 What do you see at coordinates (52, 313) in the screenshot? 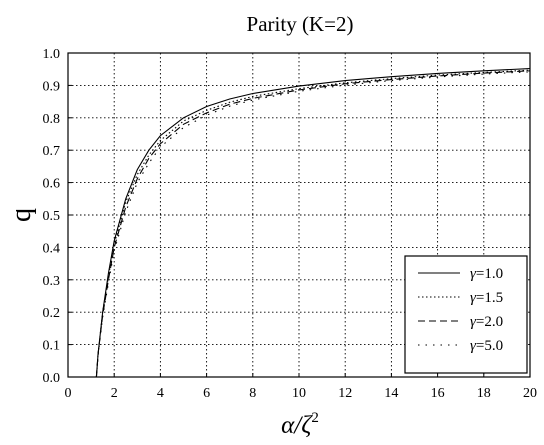
I see `y-tick-label: 0.2` at bounding box center [52, 313].